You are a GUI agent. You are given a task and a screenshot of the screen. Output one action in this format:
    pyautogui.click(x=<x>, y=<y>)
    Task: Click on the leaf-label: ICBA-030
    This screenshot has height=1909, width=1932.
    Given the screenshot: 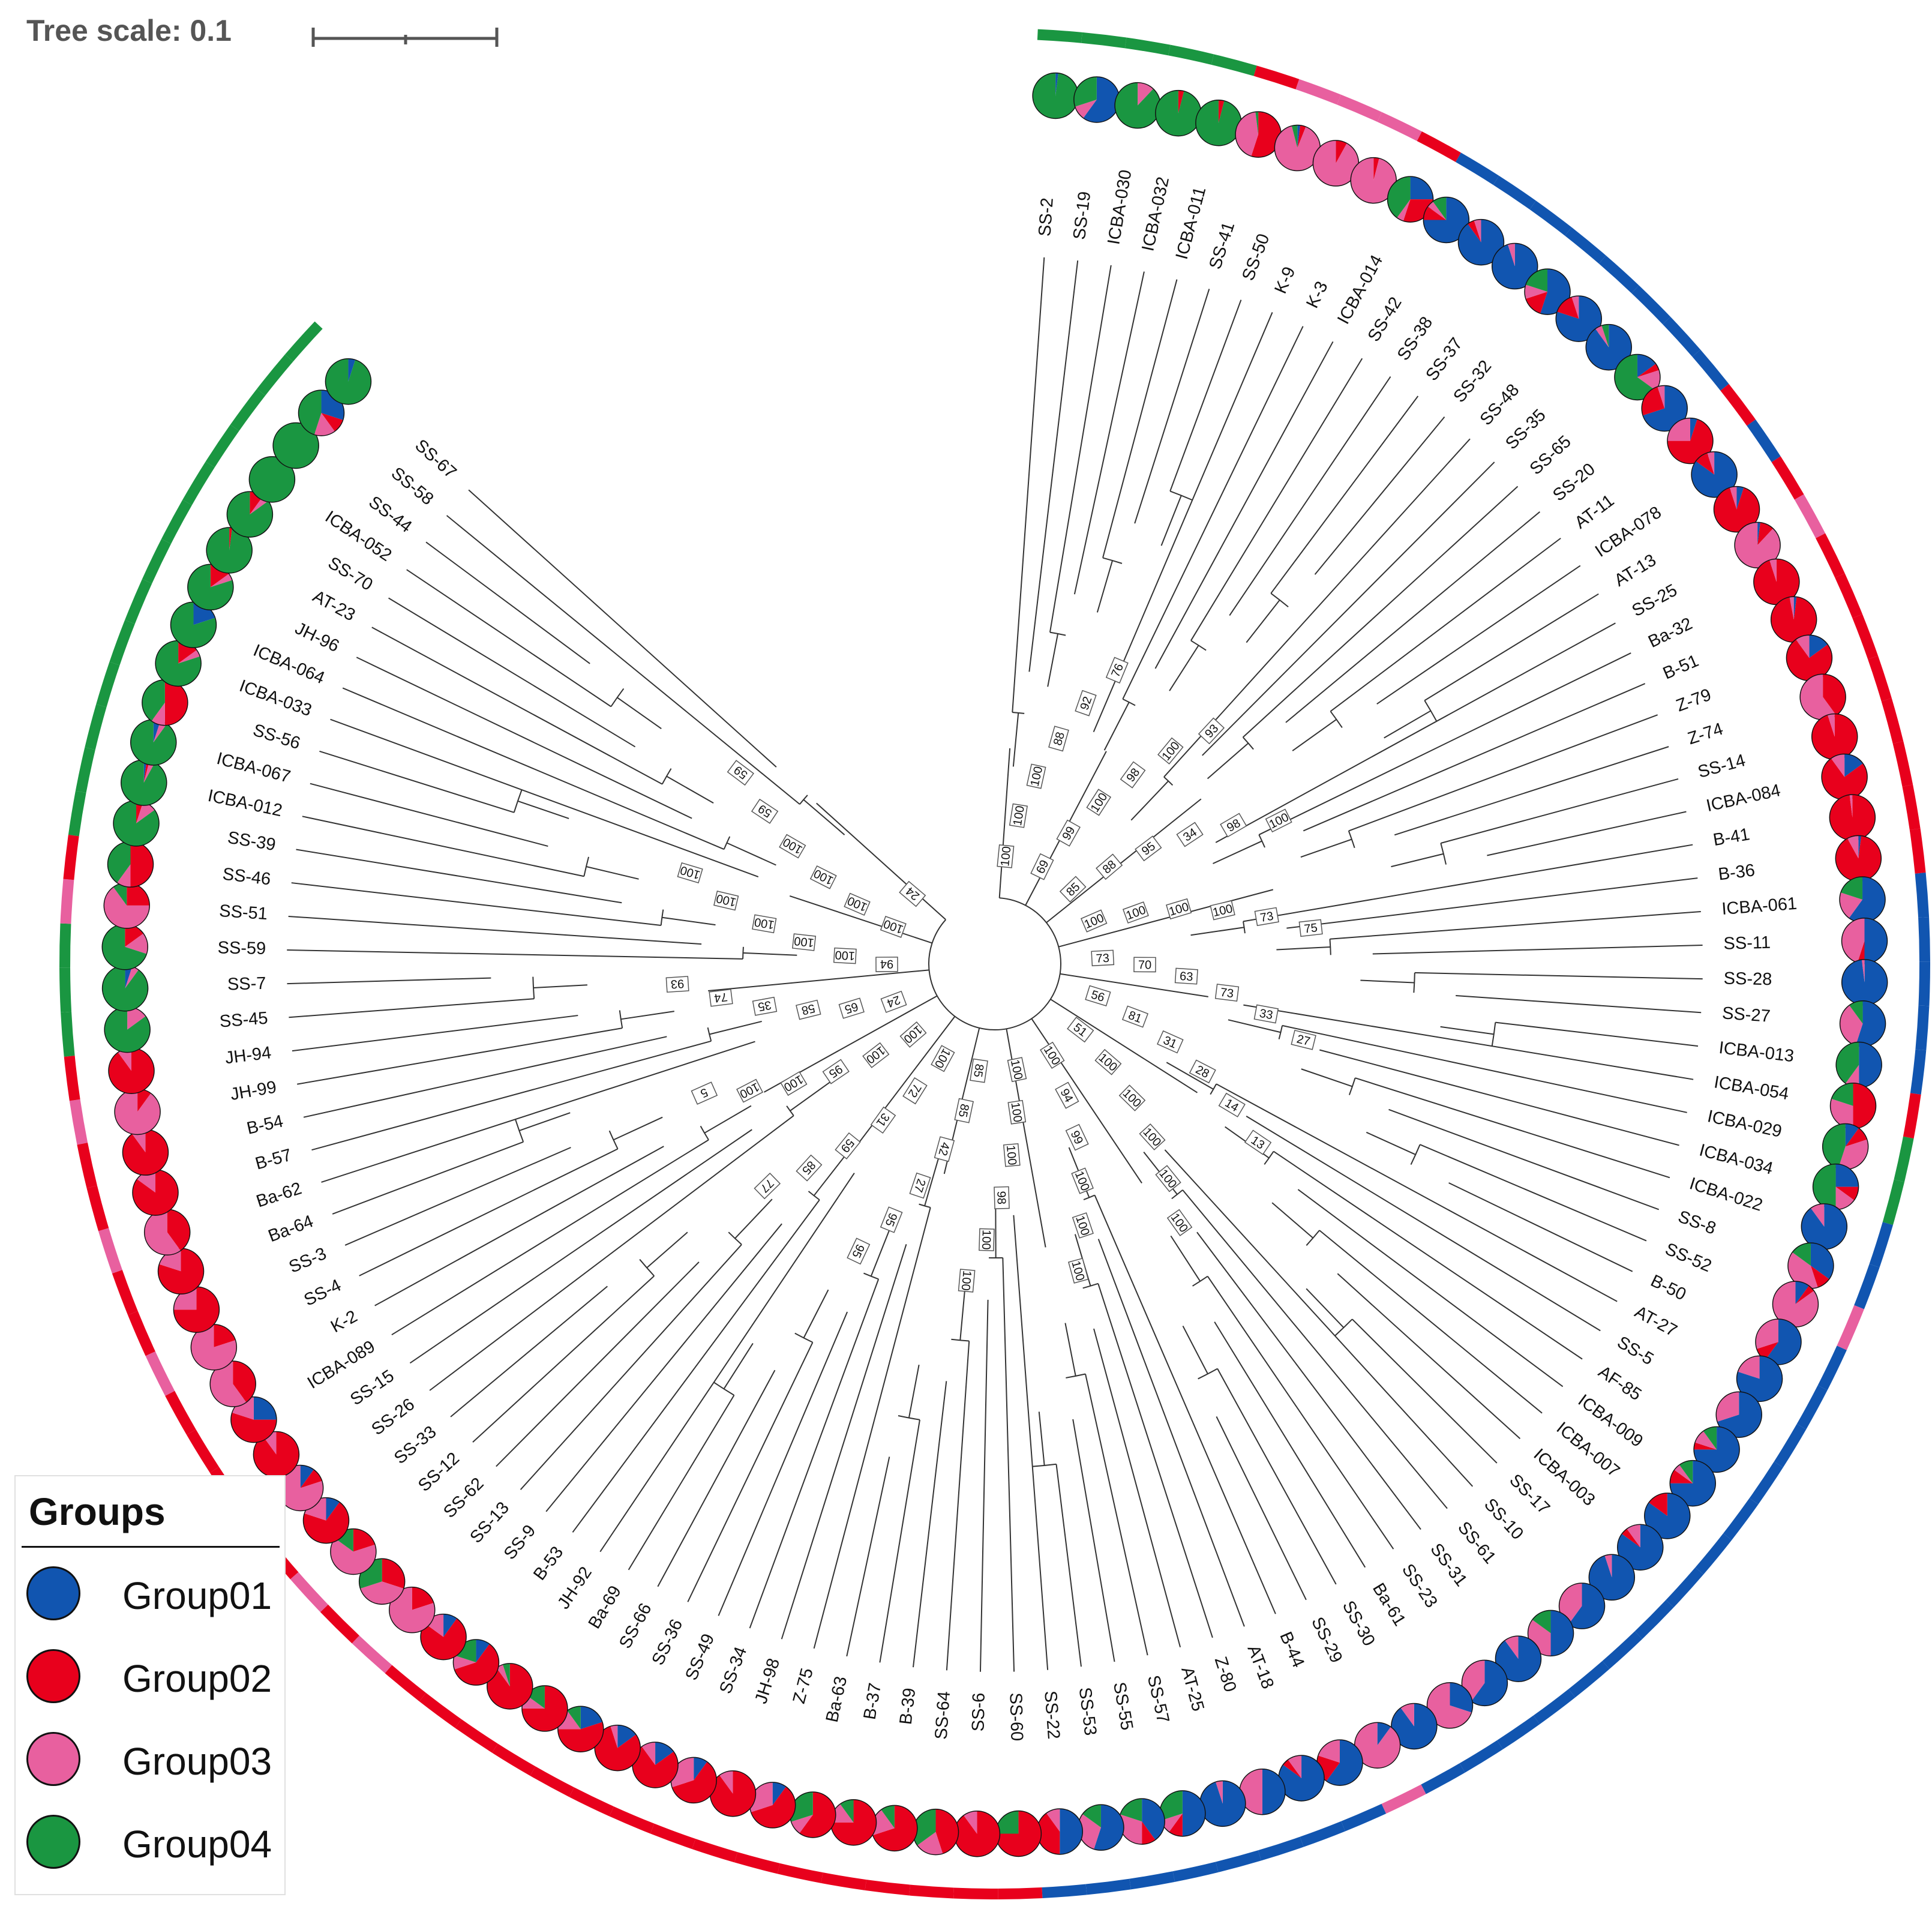 What is the action you would take?
    pyautogui.click(x=1119, y=207)
    